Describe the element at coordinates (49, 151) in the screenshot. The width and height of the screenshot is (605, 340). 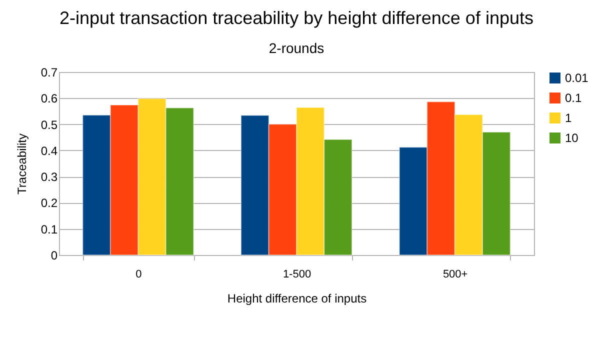
I see `y-tick-label: 0.4` at that location.